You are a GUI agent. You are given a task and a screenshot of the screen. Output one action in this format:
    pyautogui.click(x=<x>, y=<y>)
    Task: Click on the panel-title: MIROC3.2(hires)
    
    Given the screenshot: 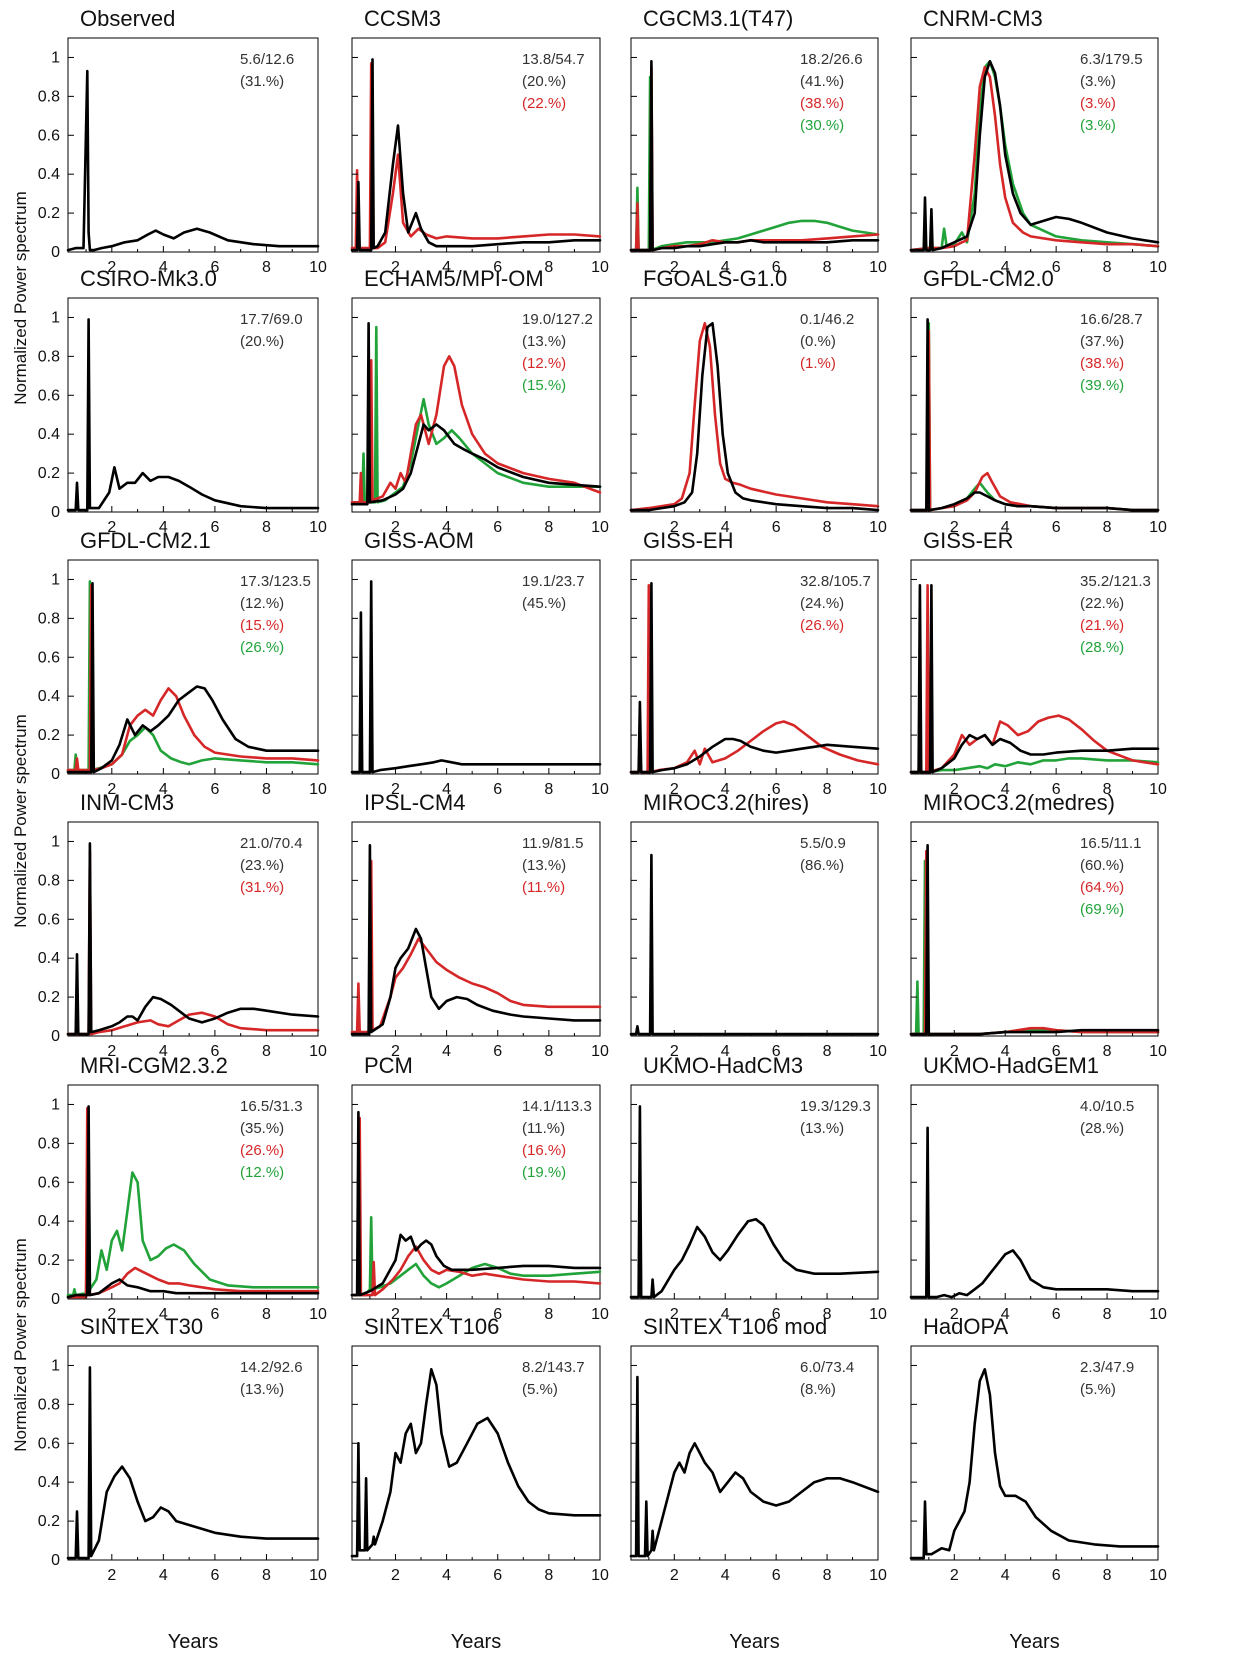 What is the action you would take?
    pyautogui.click(x=726, y=802)
    